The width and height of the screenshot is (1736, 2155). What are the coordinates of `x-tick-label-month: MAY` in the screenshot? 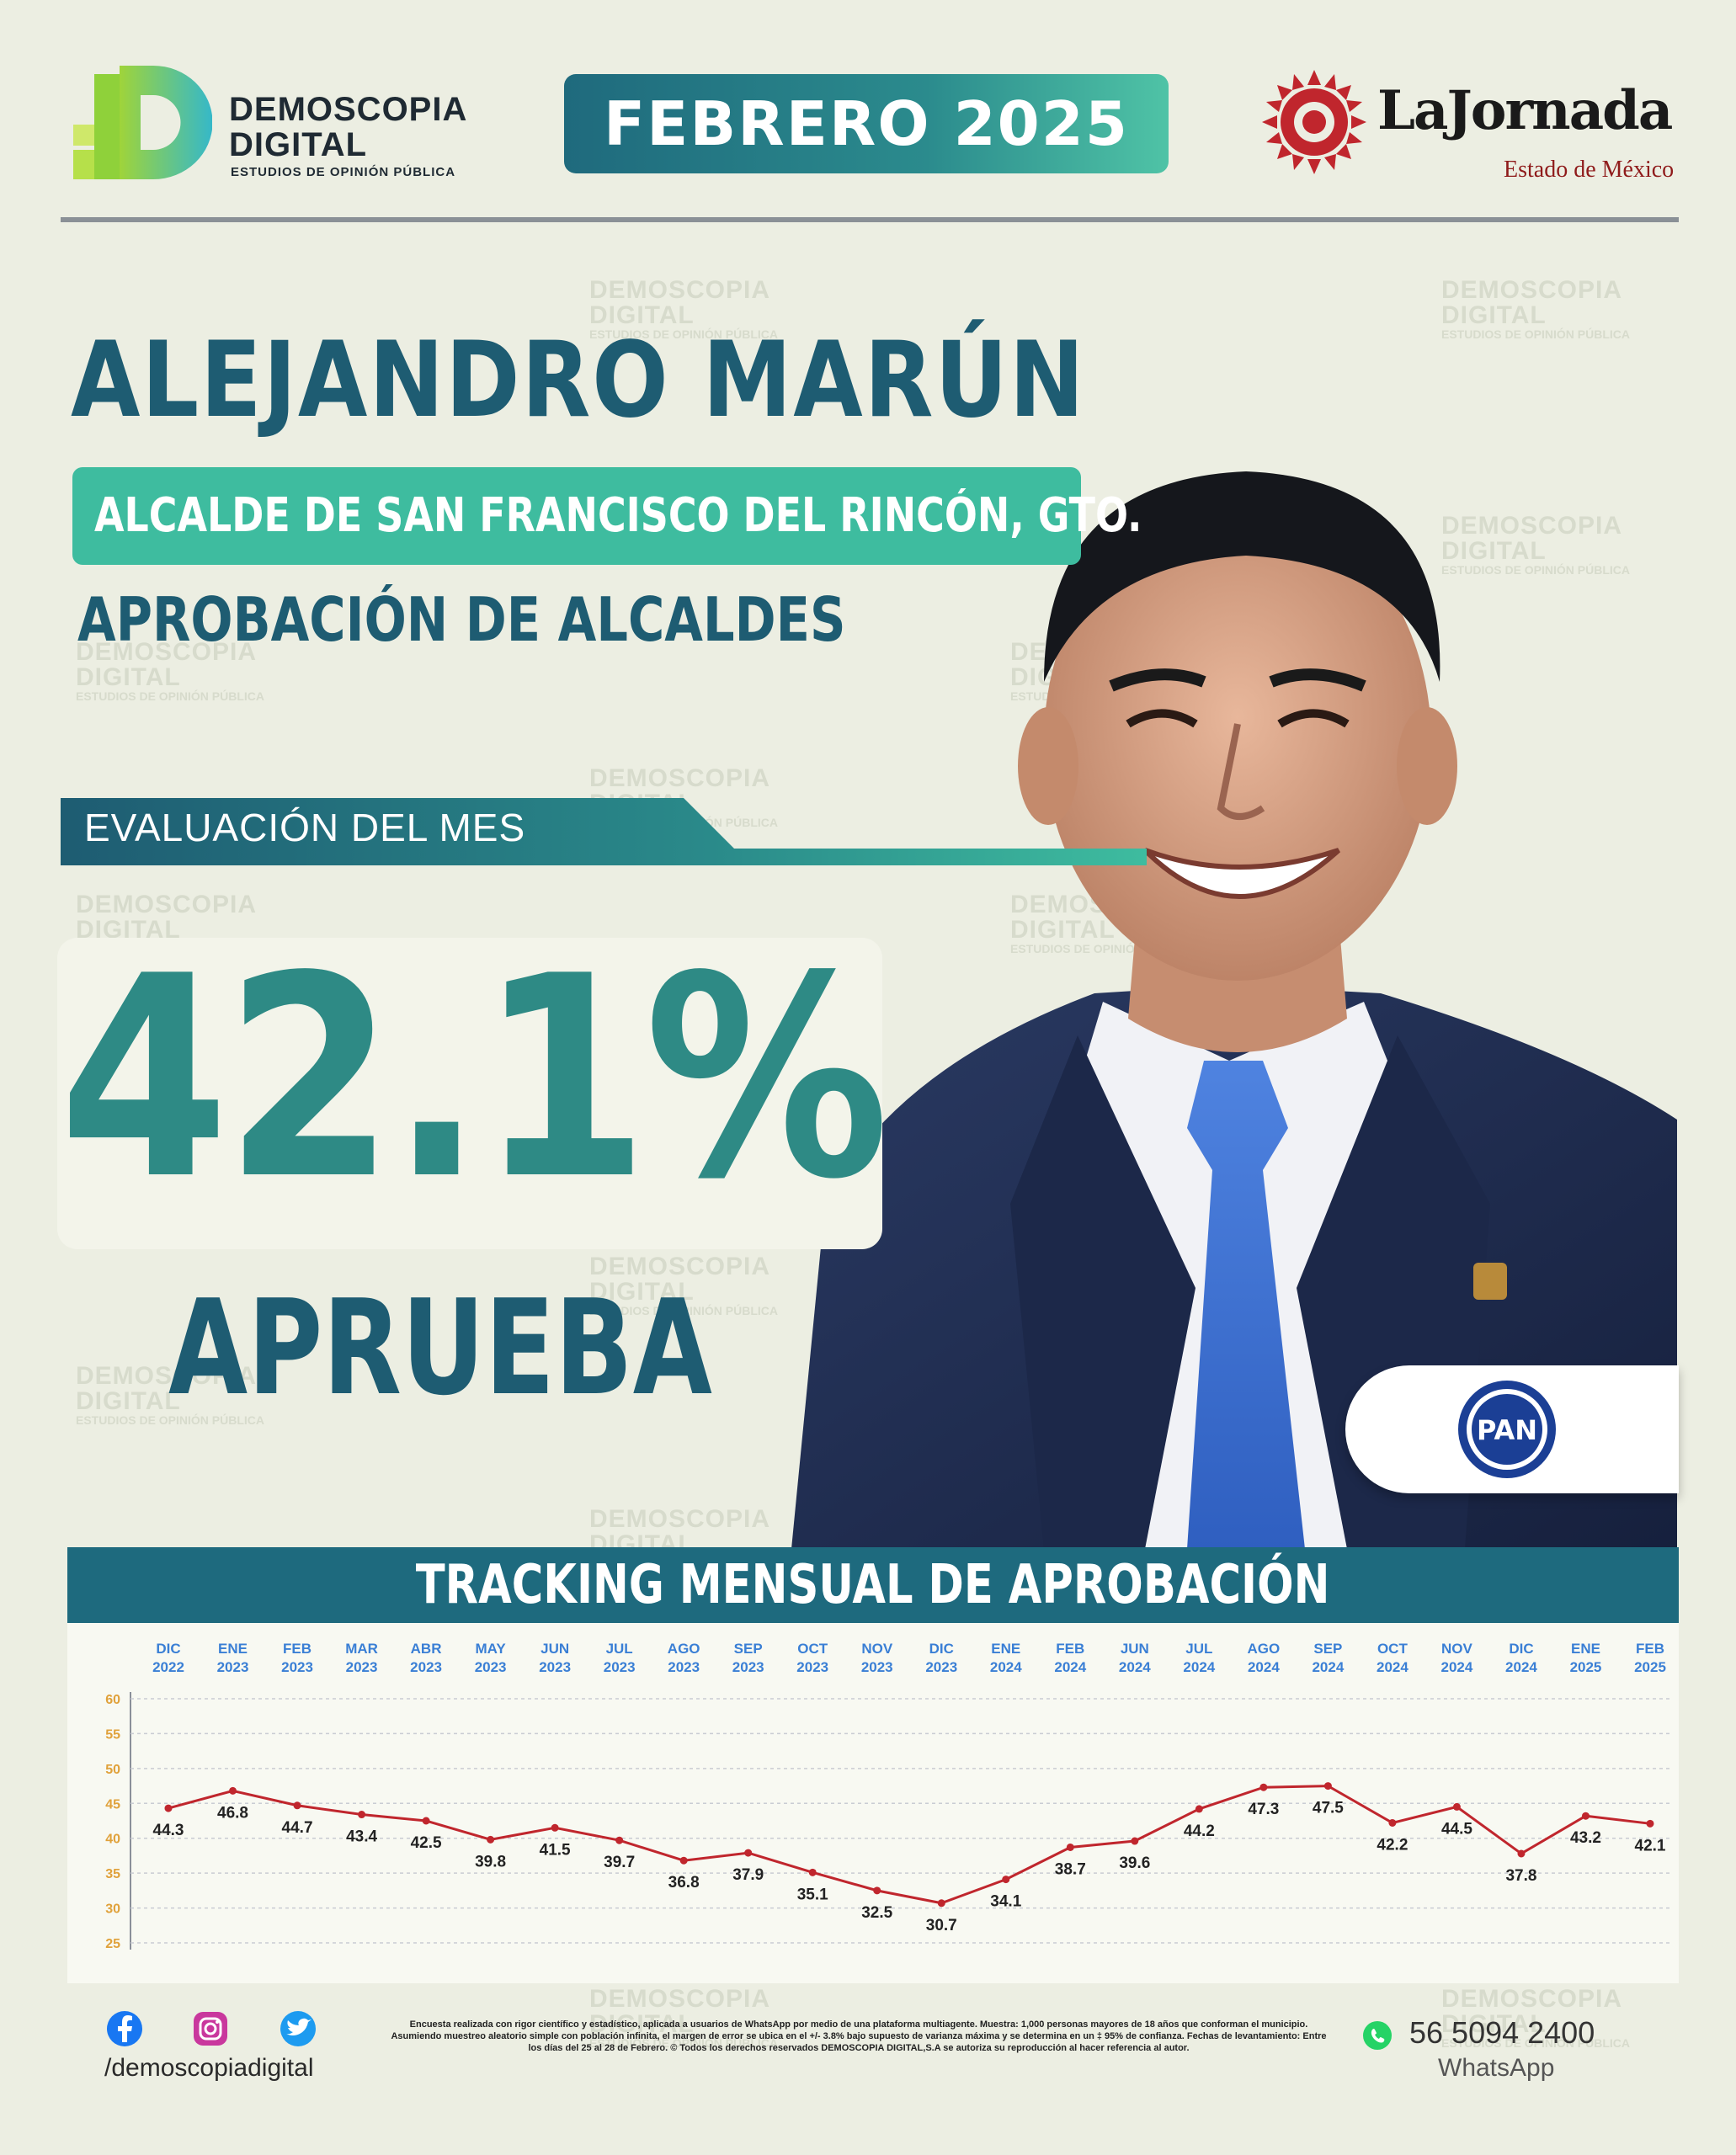 It's located at (490, 1649).